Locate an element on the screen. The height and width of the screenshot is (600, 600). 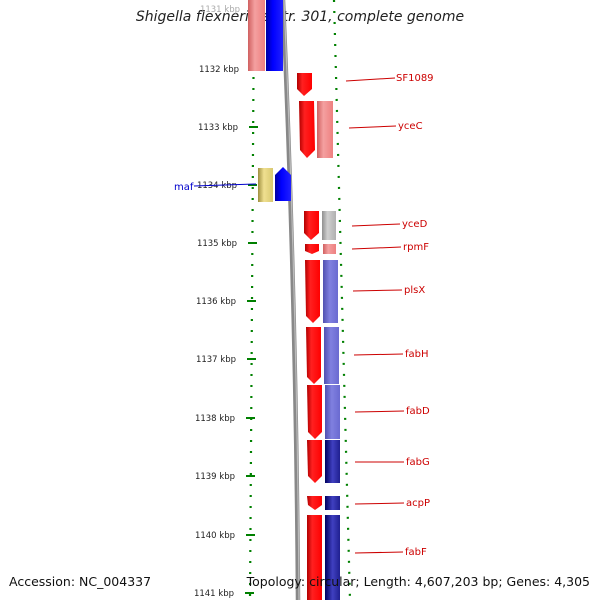
gene-fabd-partner is located at coordinates (332, 412).